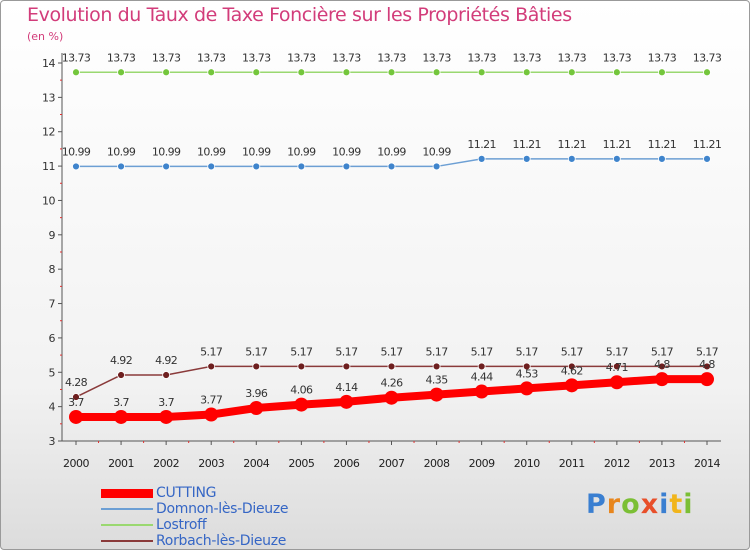 The width and height of the screenshot is (750, 550). I want to click on legend-item-rorbach-l-s-dieuze: Rorbach-lès-Dieuze, so click(194, 541).